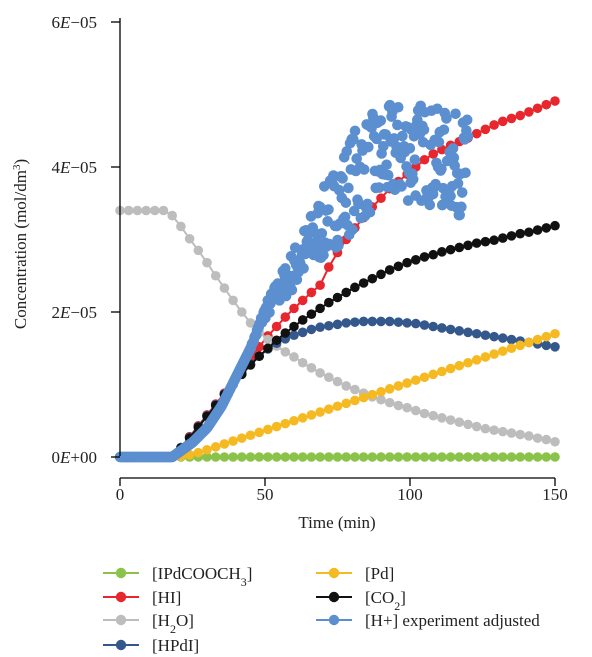 The height and width of the screenshot is (657, 592). Describe the element at coordinates (83, 457) in the screenshot. I see `y-tick-exponent: +00` at that location.